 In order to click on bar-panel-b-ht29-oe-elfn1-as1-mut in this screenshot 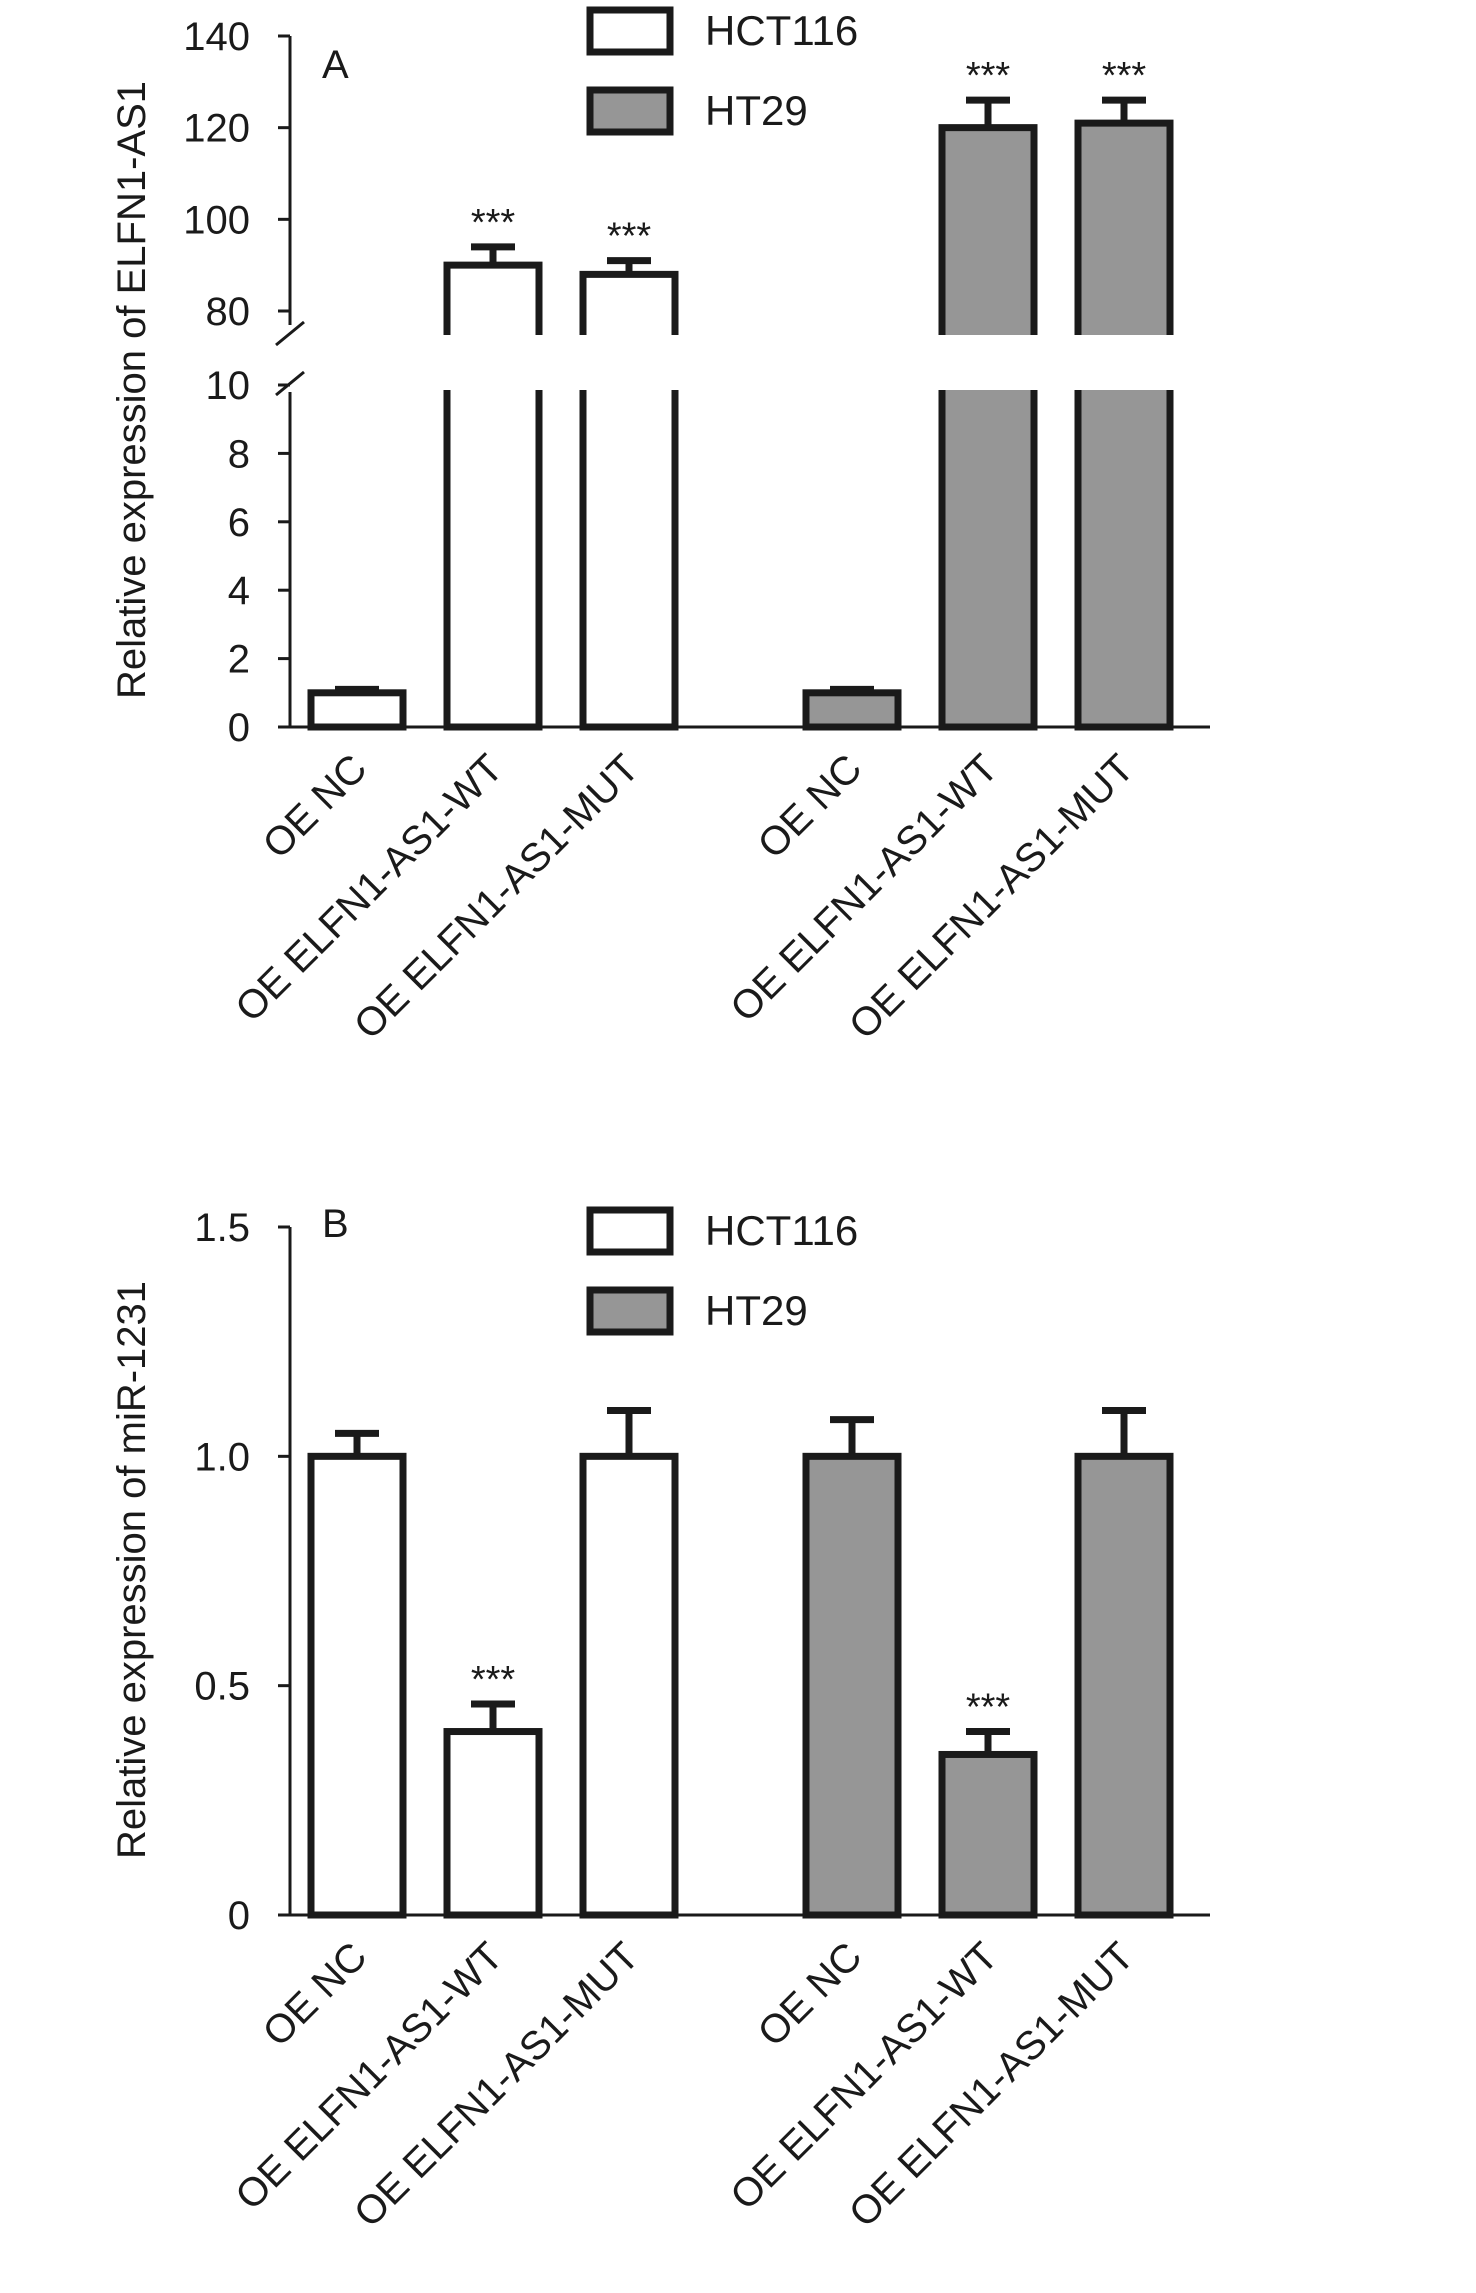, I will do `click(1124, 1685)`.